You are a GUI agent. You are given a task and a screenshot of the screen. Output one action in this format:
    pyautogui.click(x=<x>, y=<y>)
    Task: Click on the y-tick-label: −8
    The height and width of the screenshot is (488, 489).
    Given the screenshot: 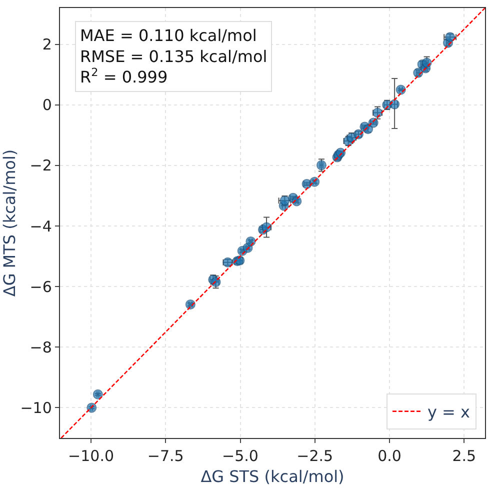 What is the action you would take?
    pyautogui.click(x=41, y=347)
    